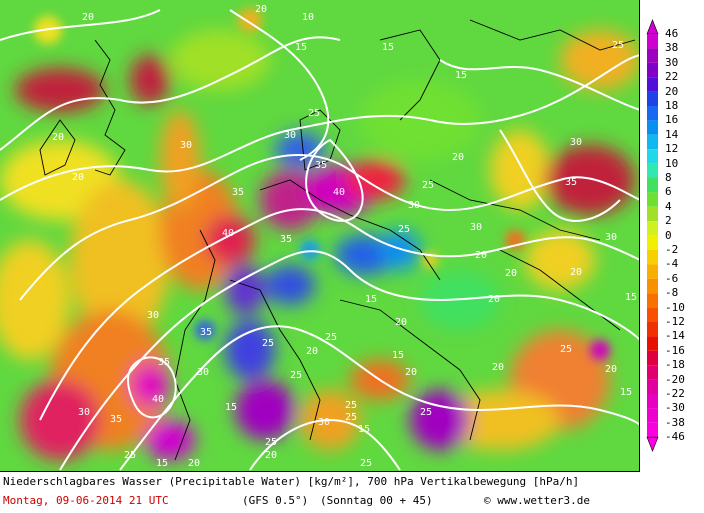 This screenshot has height=513, width=704. Describe the element at coordinates (668, 206) in the screenshot. I see `legend-label: 4` at that location.